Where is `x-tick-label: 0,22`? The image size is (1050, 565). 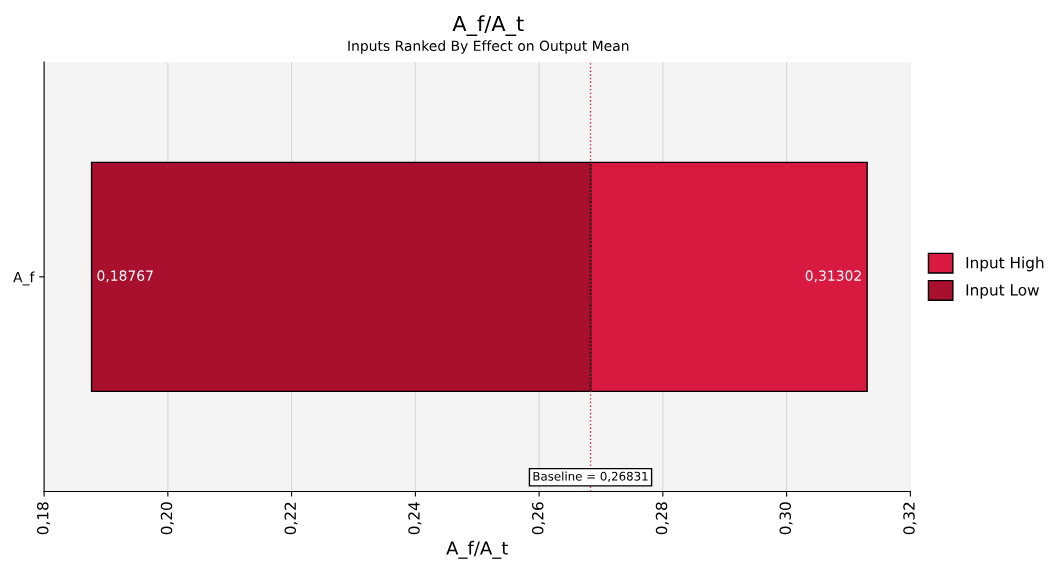 x-tick-label: 0,22 is located at coordinates (291, 518).